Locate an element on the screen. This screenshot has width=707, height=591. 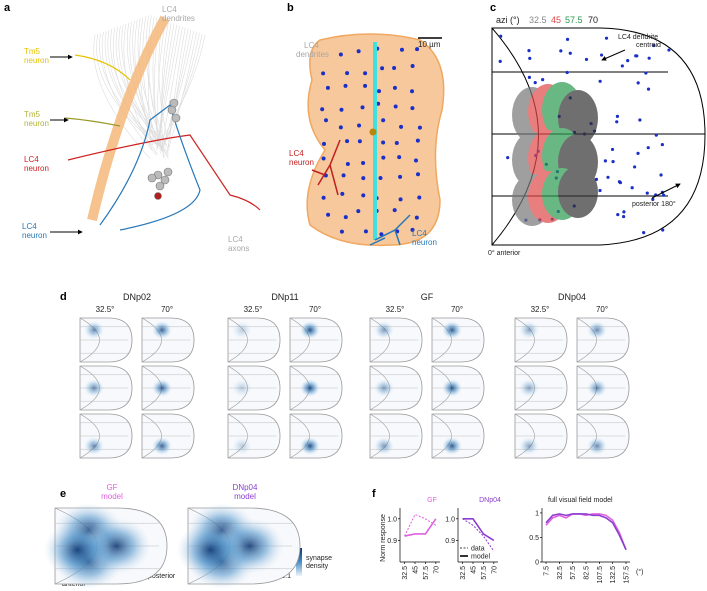
chart-title: full visual field model is located at coordinates (580, 500).